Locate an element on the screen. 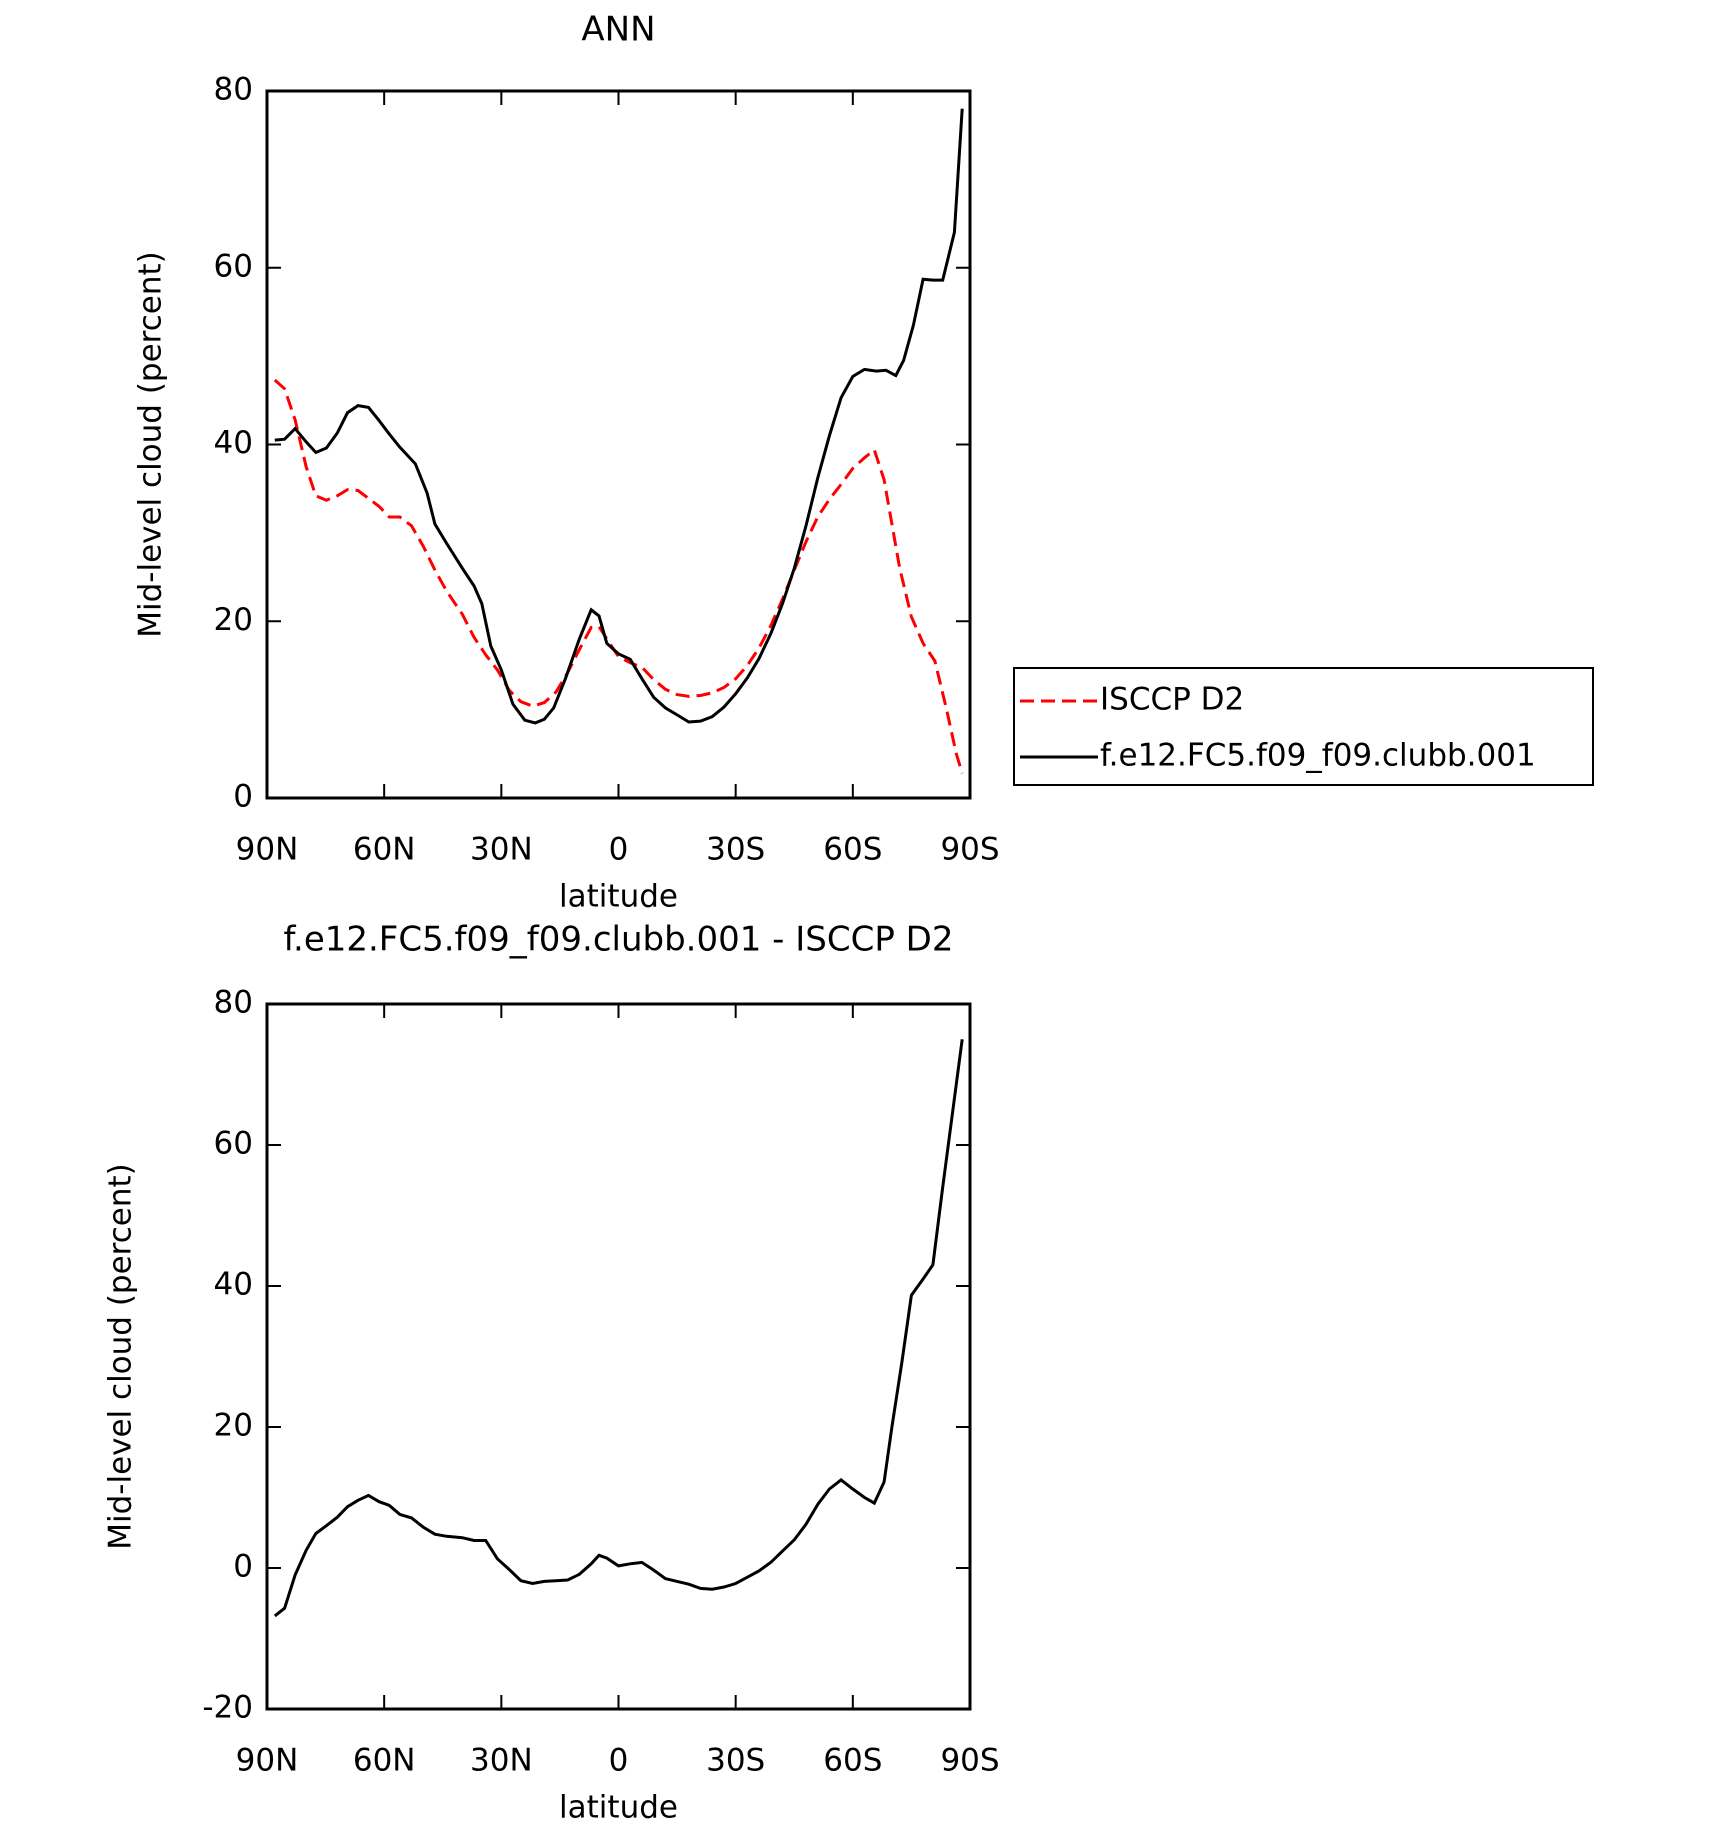 Image resolution: width=1710 pixels, height=1839 pixels. chart-title: ANN is located at coordinates (618, 30).